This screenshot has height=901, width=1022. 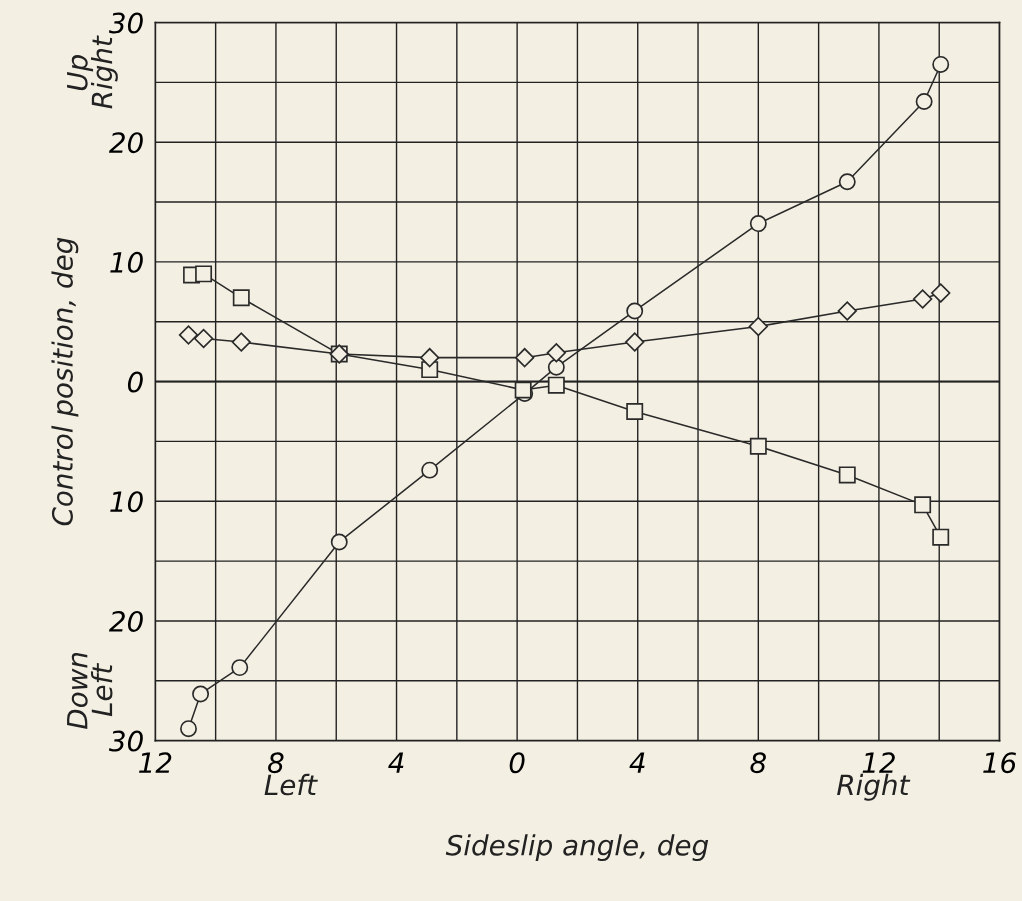 I want to click on y-tick-label: 0, so click(x=135, y=382).